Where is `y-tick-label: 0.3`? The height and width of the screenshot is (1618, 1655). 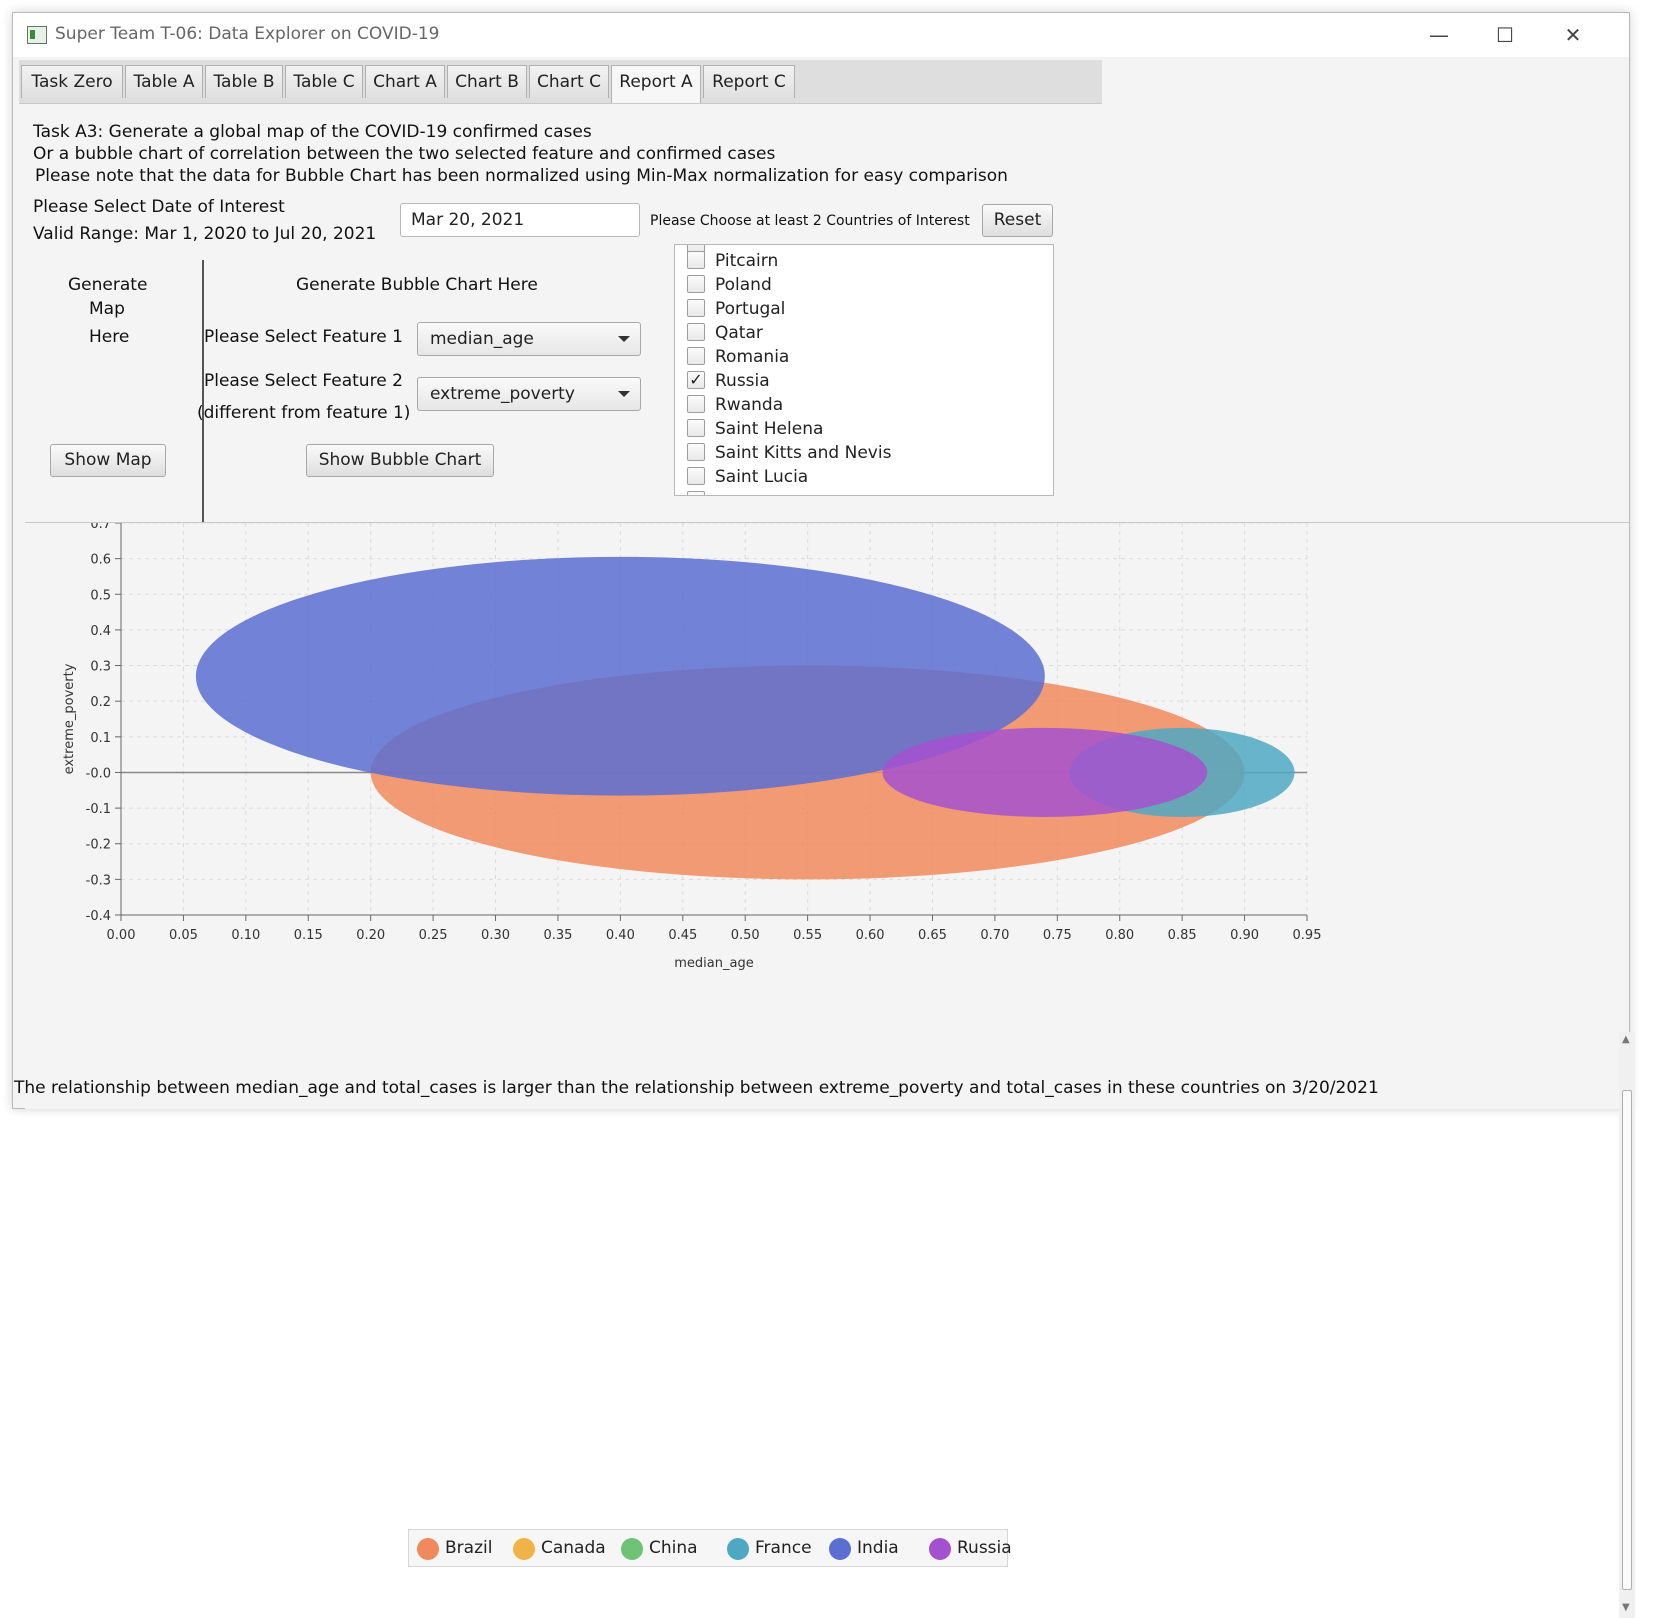 y-tick-label: 0.3 is located at coordinates (100, 667).